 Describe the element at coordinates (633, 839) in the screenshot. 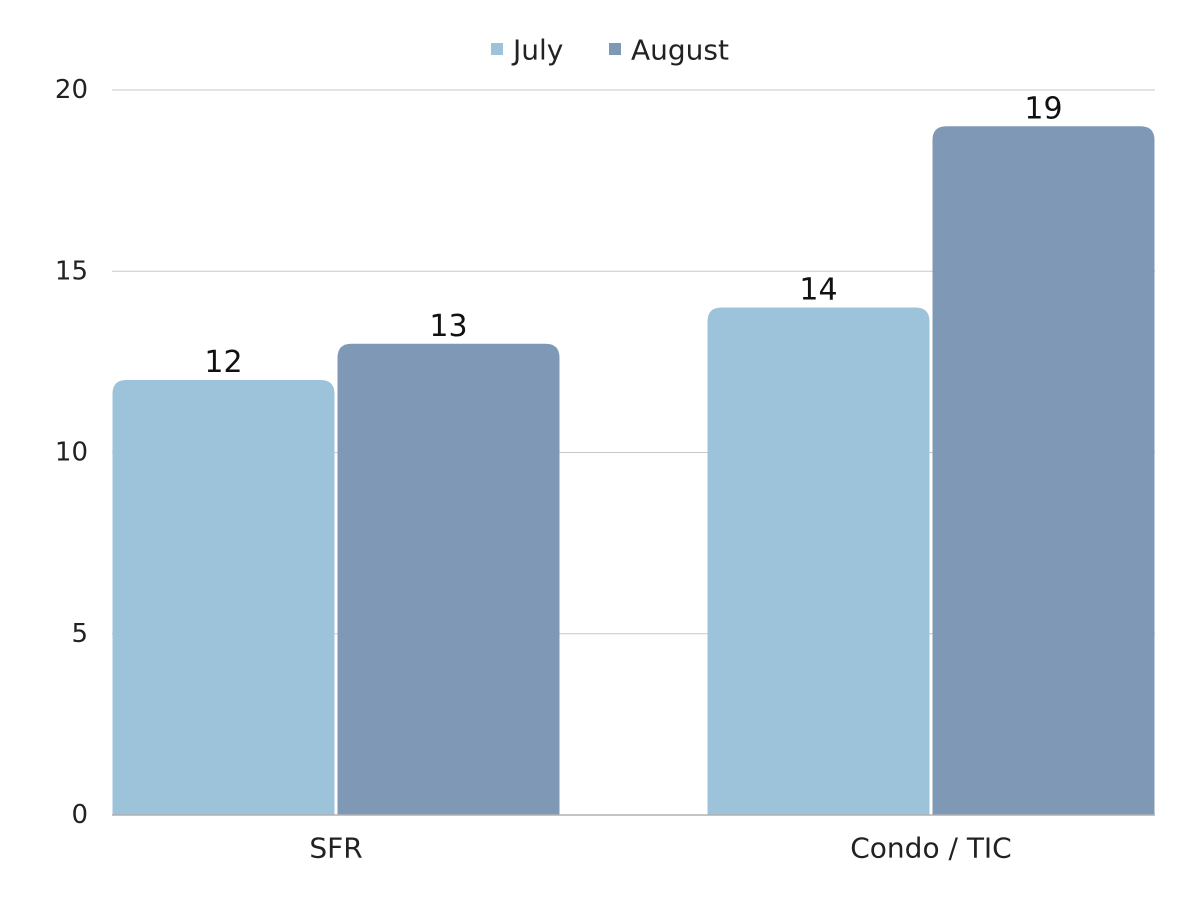

I see `x-axis: SFR Condo / TIC` at that location.